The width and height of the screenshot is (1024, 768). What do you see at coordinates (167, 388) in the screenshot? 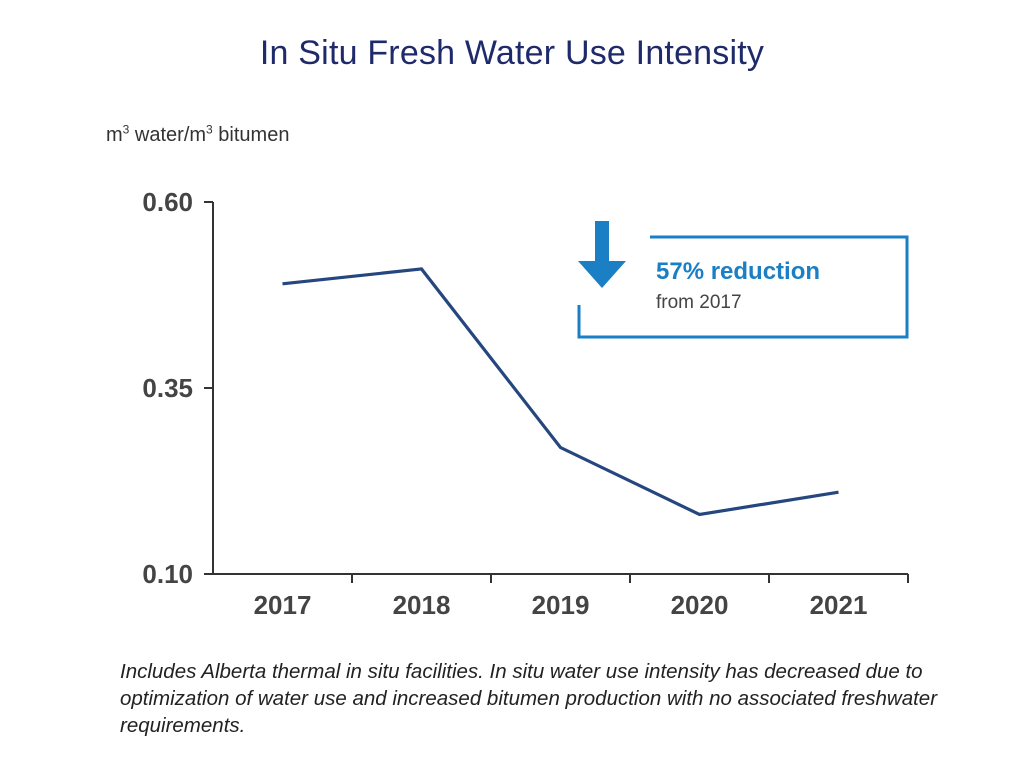
I see `y-tick-label: 0.35` at bounding box center [167, 388].